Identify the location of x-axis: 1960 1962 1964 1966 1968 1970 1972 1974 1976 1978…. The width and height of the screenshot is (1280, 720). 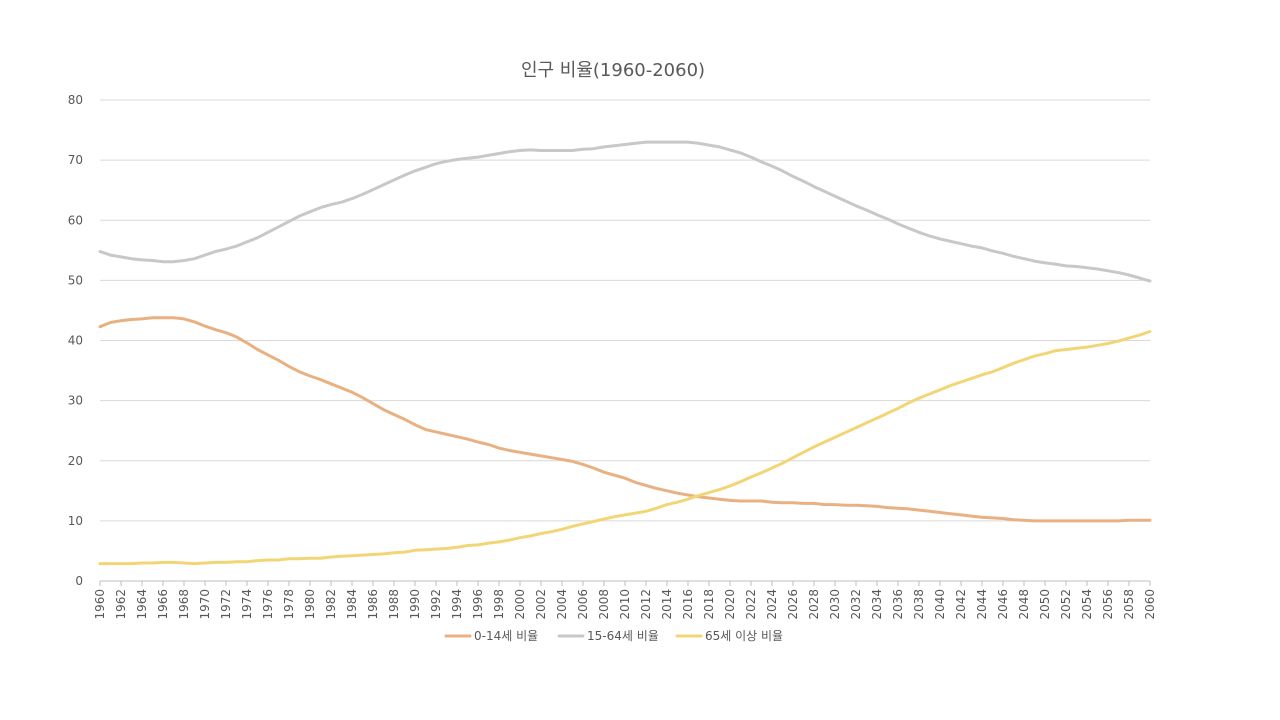
(625, 600).